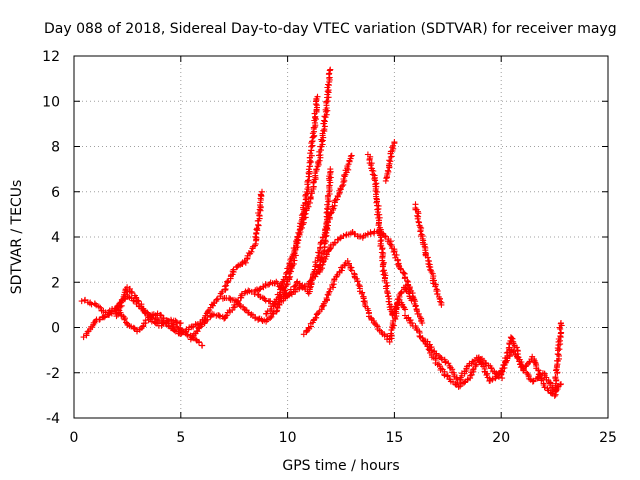 Image resolution: width=640 pixels, height=480 pixels. I want to click on y-tick-label: 6, so click(55, 193).